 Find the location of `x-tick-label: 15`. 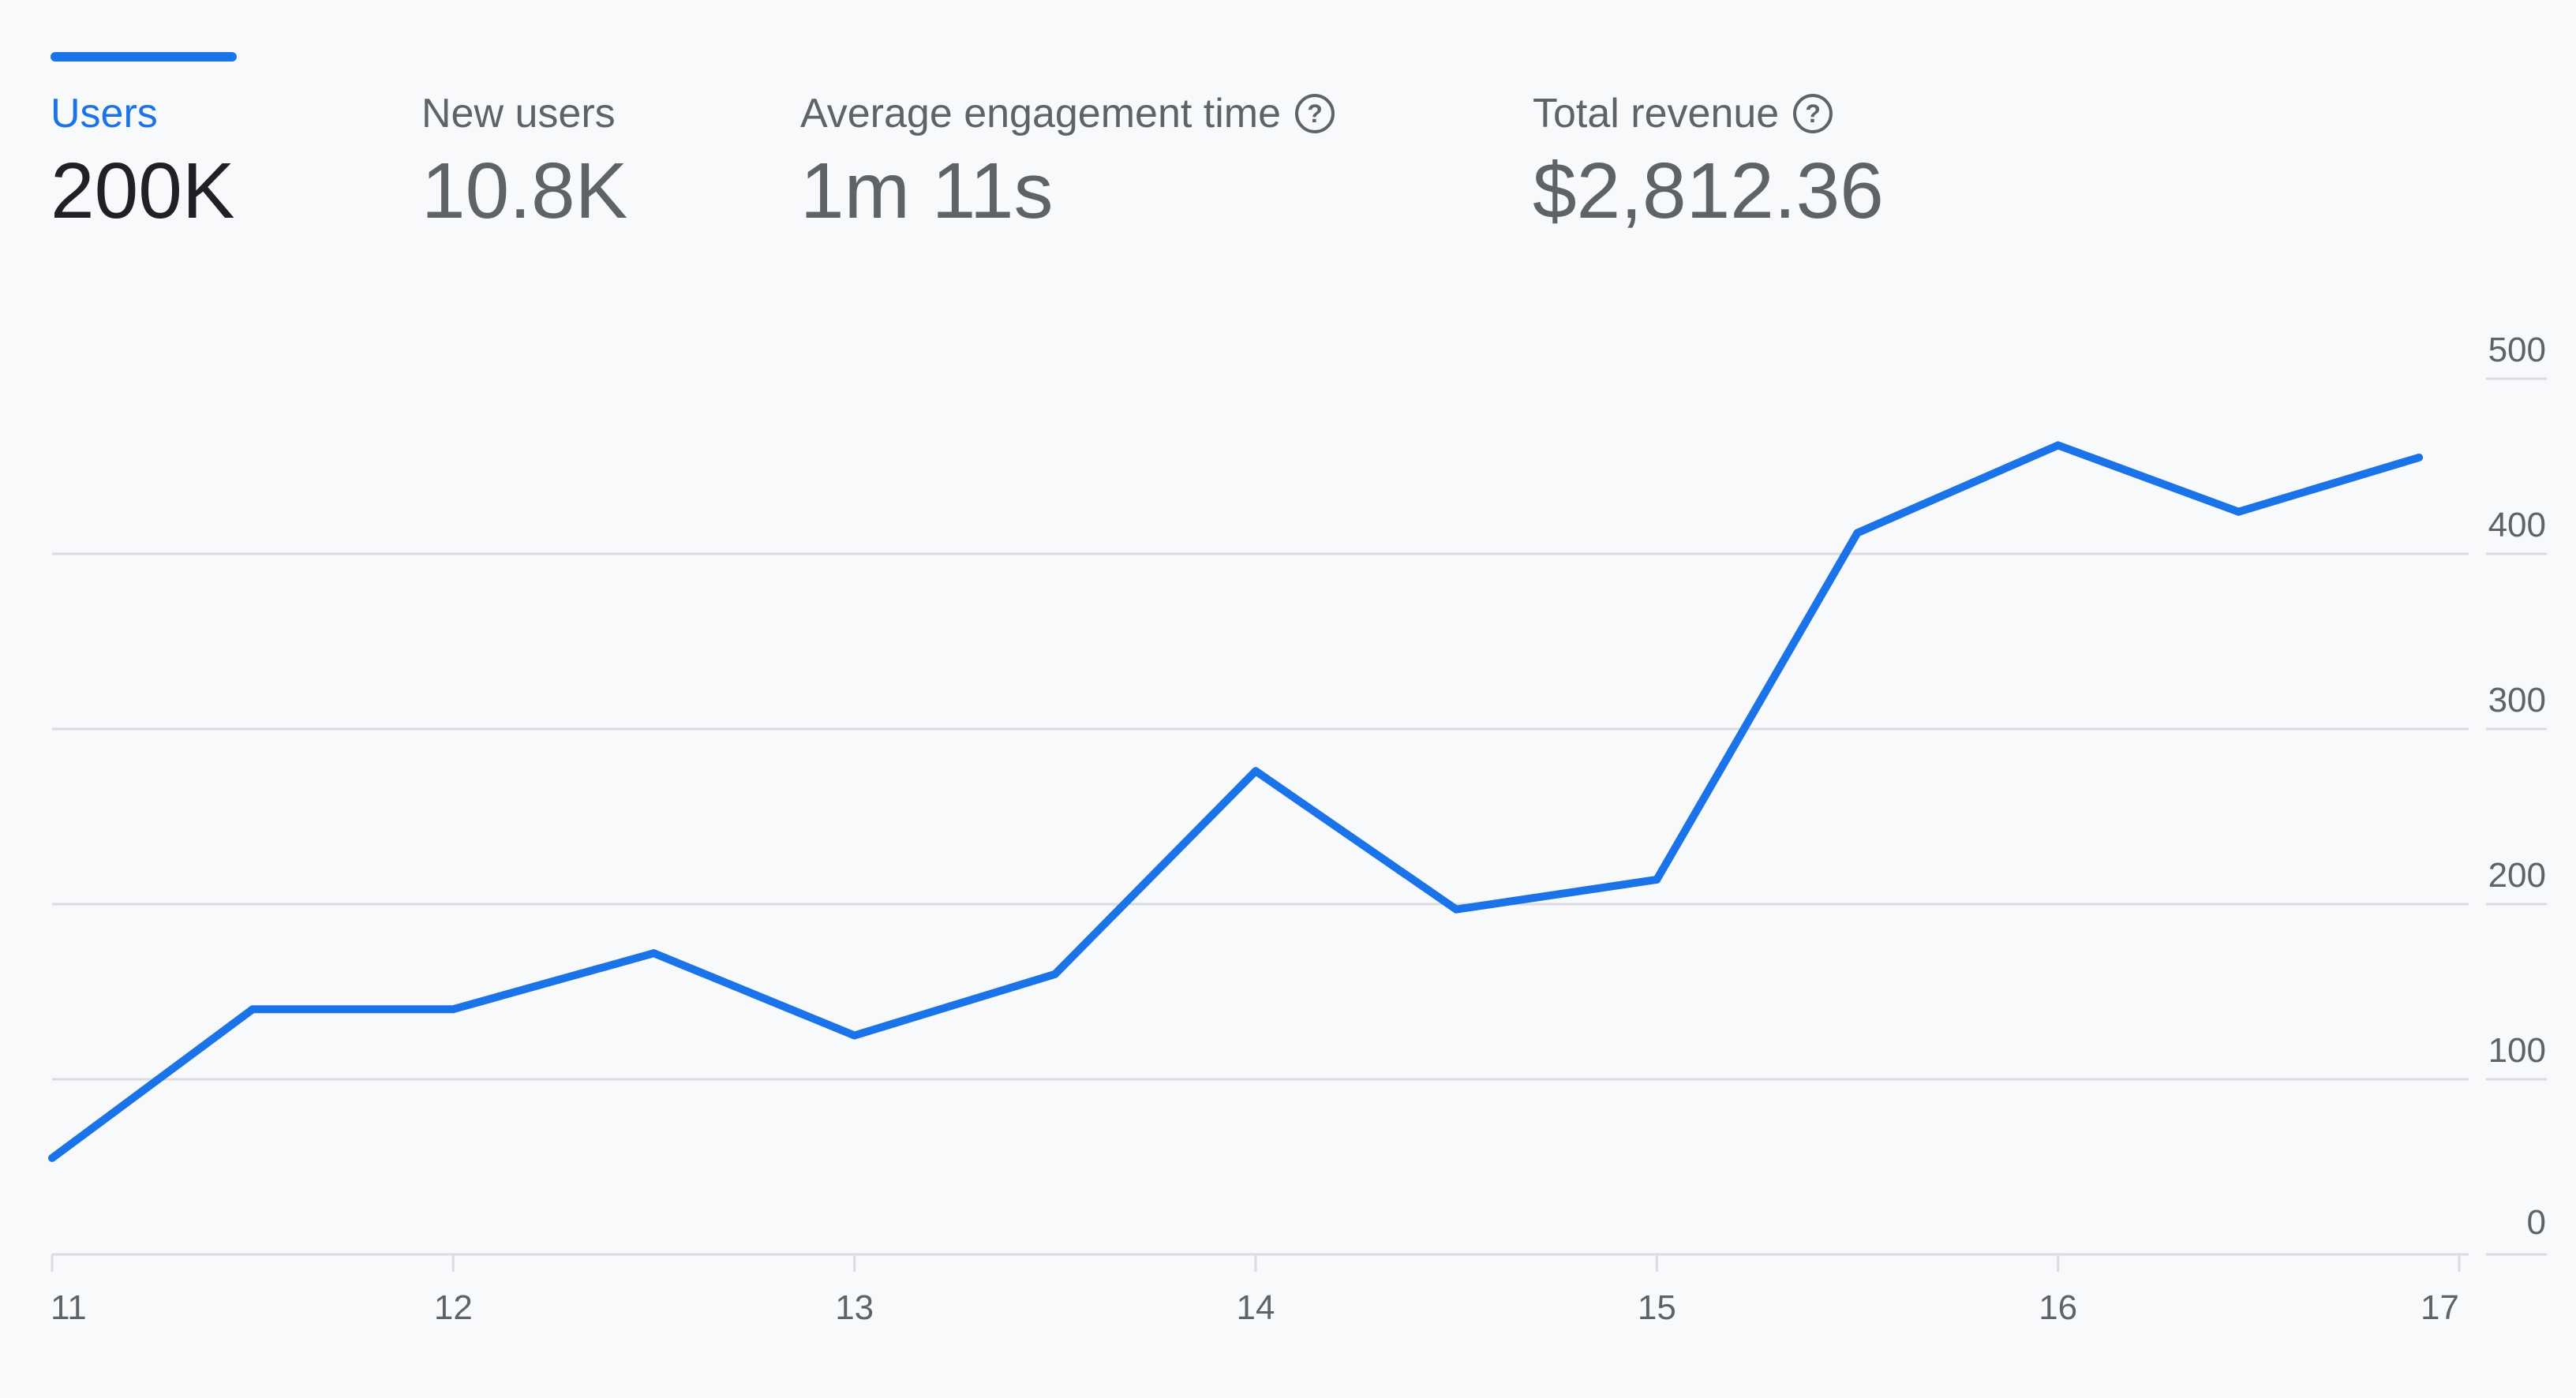

x-tick-label: 15 is located at coordinates (1657, 1307).